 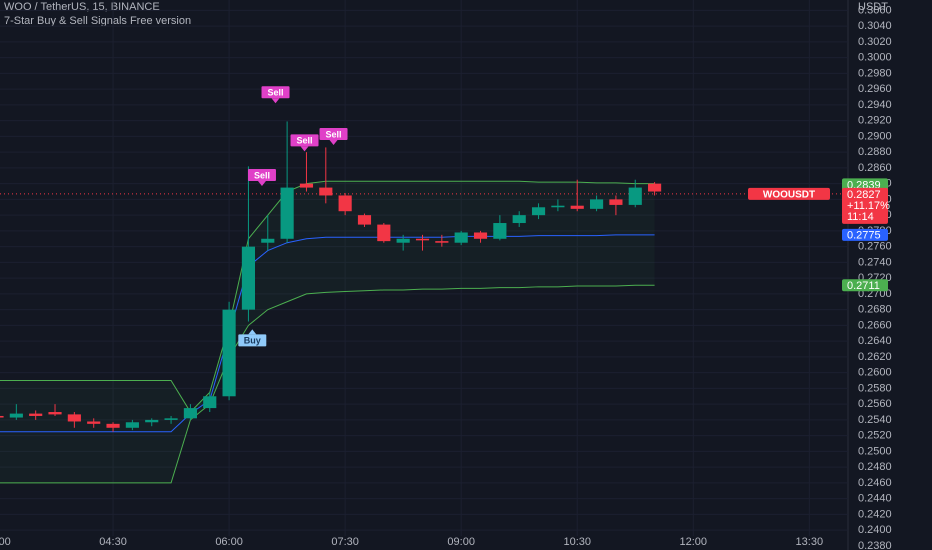 What do you see at coordinates (819, 205) in the screenshot?
I see `last-price: WOOUSDT 0.2827+11.17%11:14` at bounding box center [819, 205].